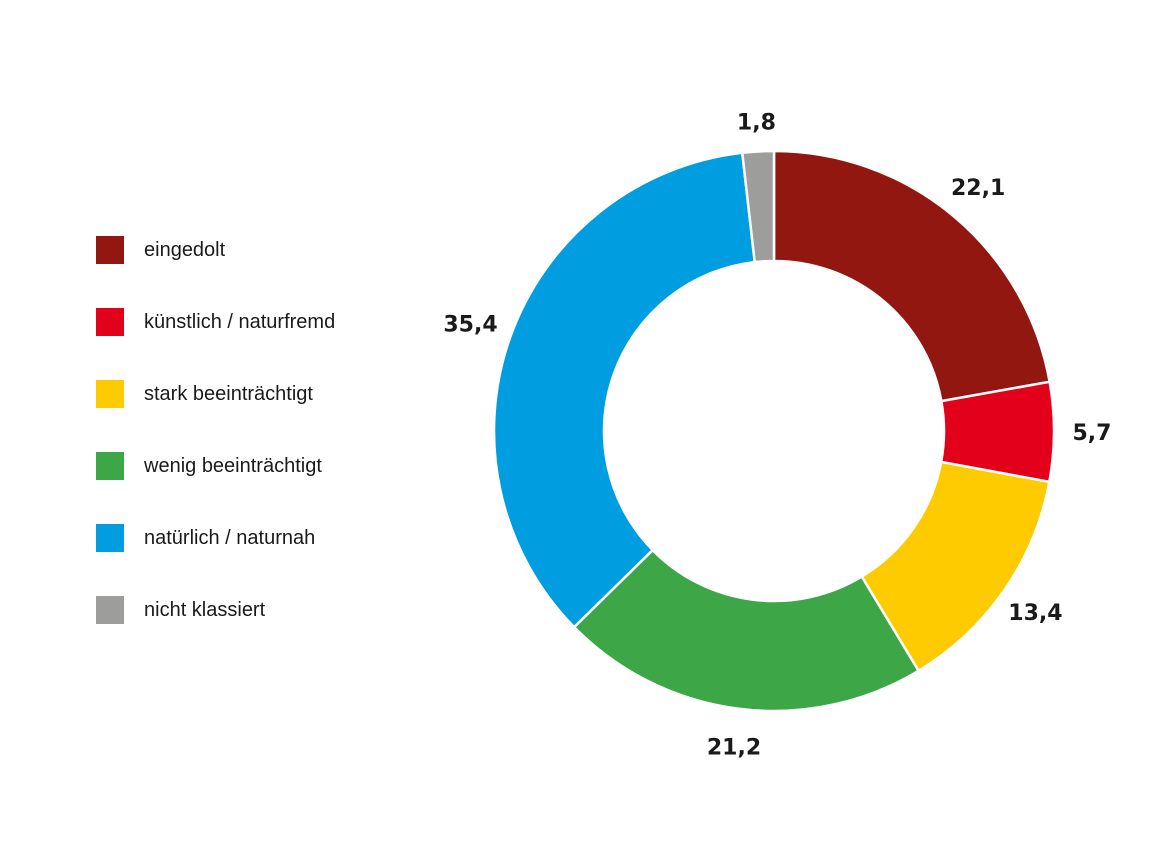 The width and height of the screenshot is (1152, 862). I want to click on legend-item-eingedolt: eingedolt, so click(160, 250).